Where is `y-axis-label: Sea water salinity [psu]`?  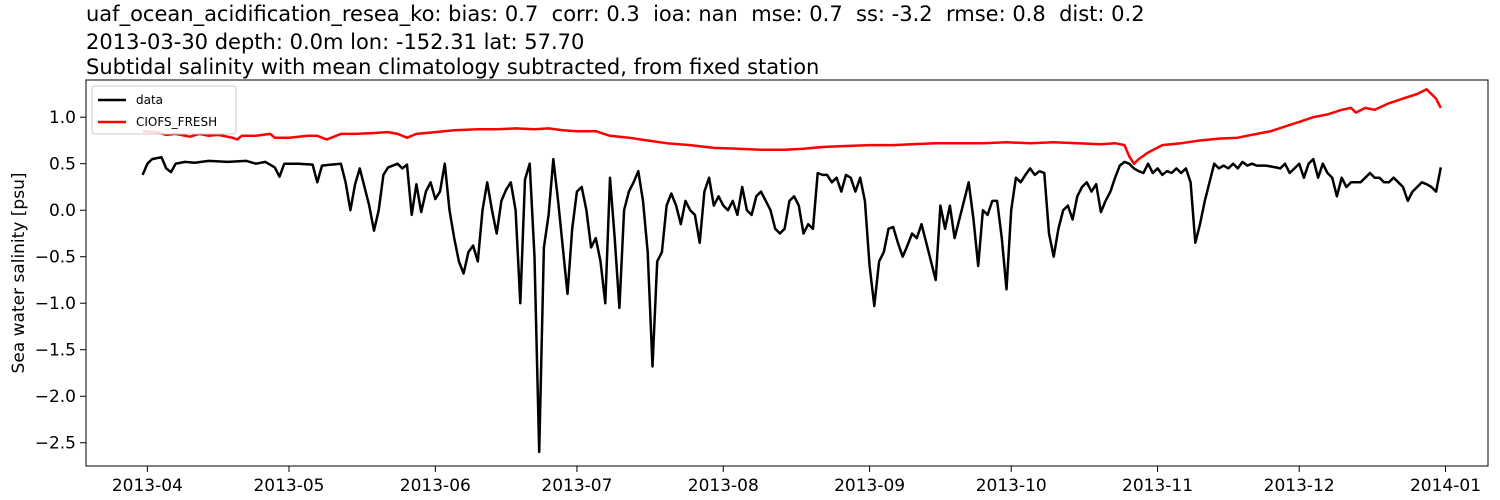 y-axis-label: Sea water salinity [psu] is located at coordinates (19, 273).